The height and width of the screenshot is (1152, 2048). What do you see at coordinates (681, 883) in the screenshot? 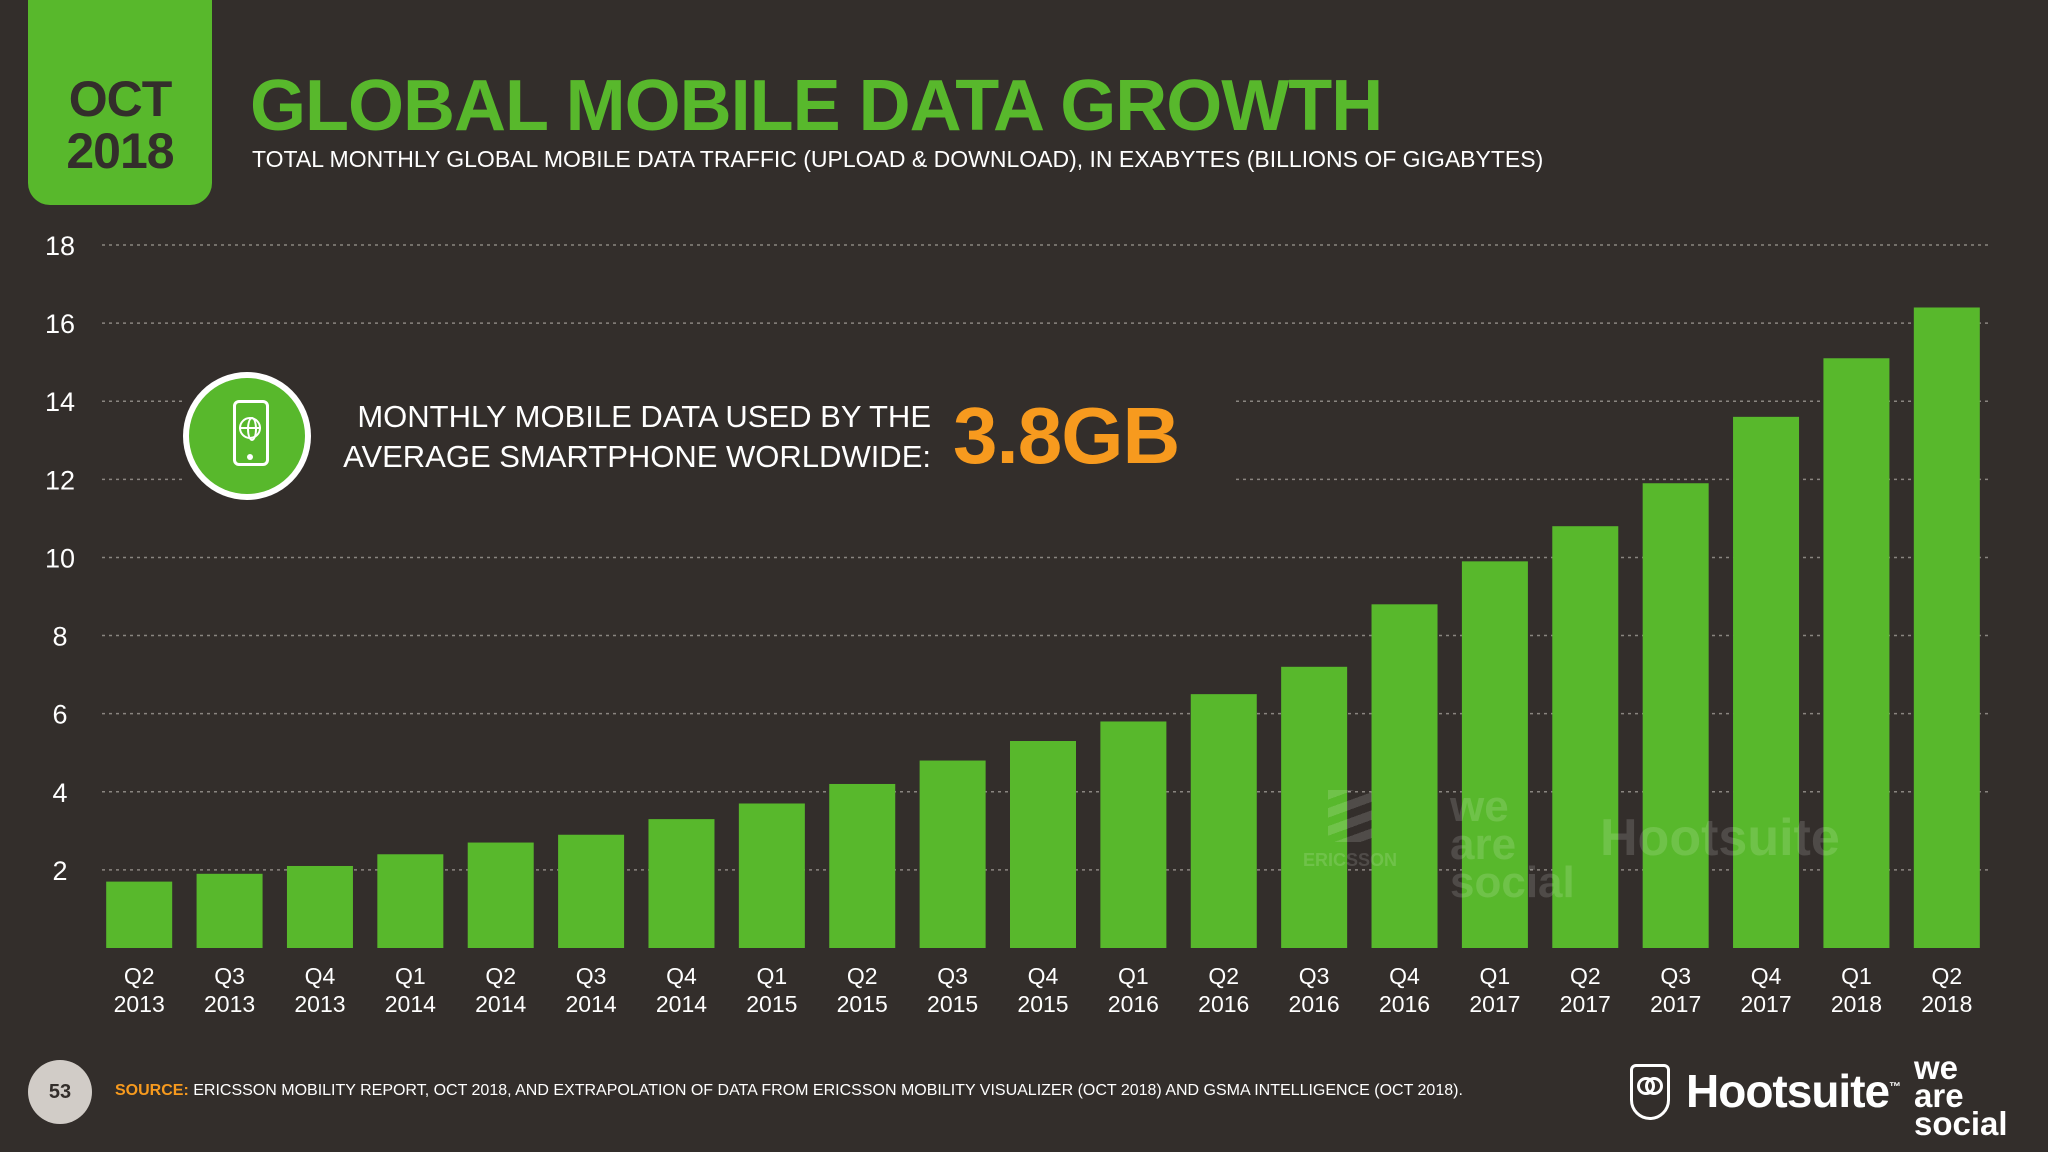
I see `bar-q4-2014` at bounding box center [681, 883].